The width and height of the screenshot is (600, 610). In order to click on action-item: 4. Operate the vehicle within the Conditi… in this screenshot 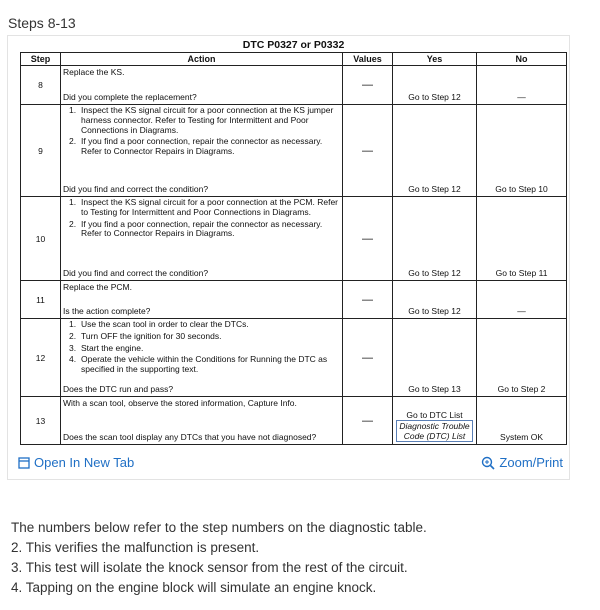, I will do `click(201, 365)`.